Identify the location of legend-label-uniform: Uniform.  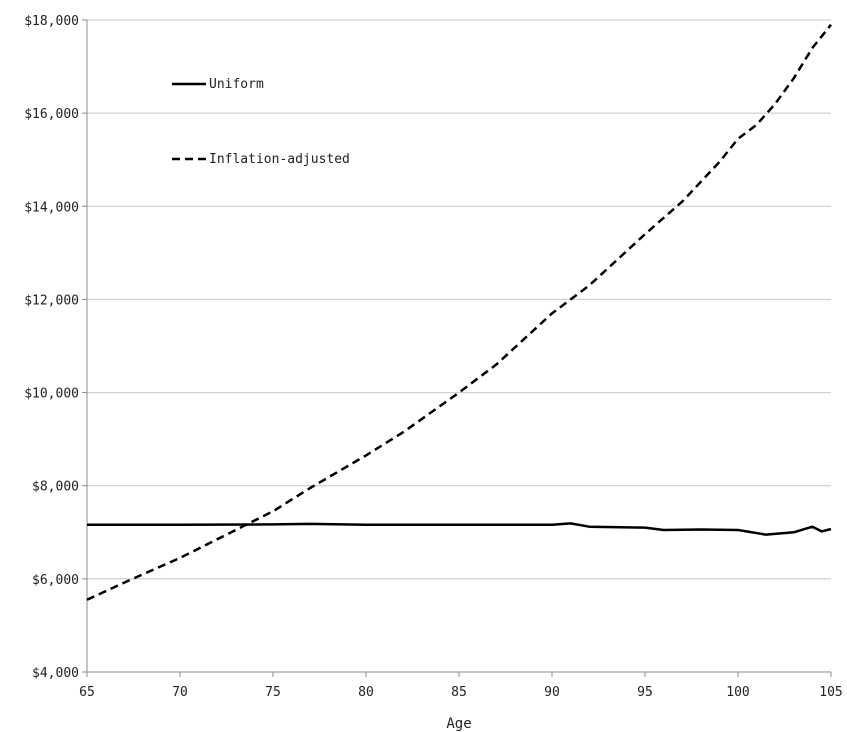
(236, 84).